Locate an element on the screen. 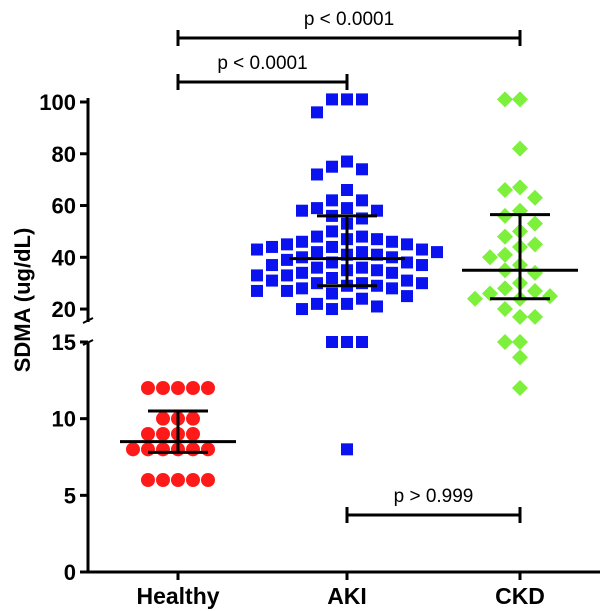  x-tick-label: CKD is located at coordinates (520, 596).